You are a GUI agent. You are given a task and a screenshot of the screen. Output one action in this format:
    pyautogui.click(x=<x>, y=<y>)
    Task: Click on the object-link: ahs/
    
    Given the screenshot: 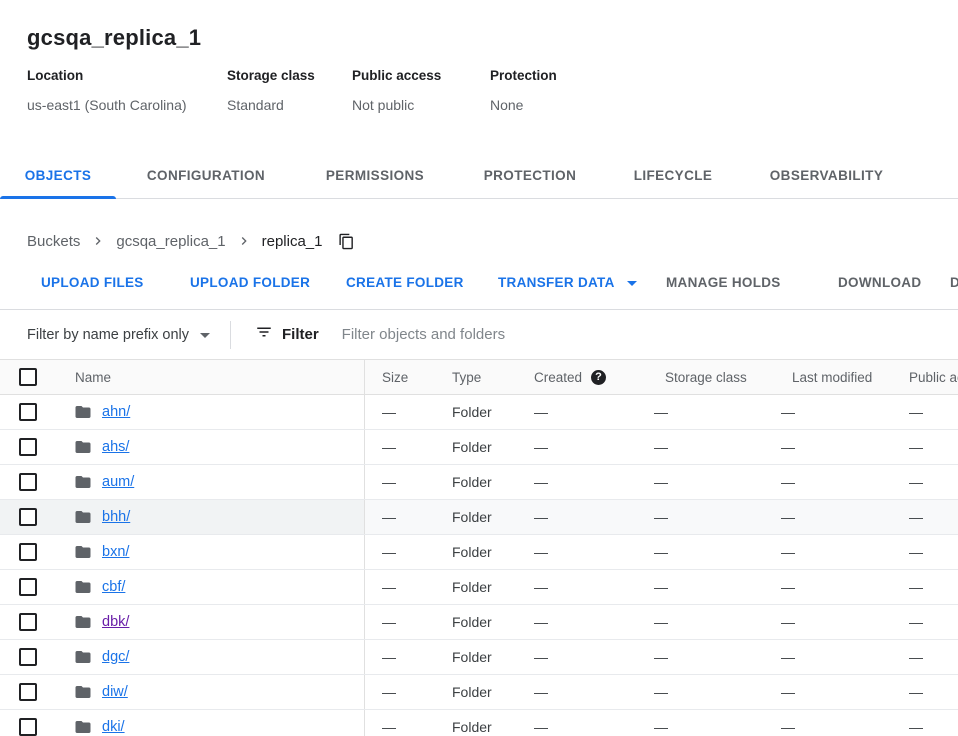 What is the action you would take?
    pyautogui.click(x=116, y=447)
    